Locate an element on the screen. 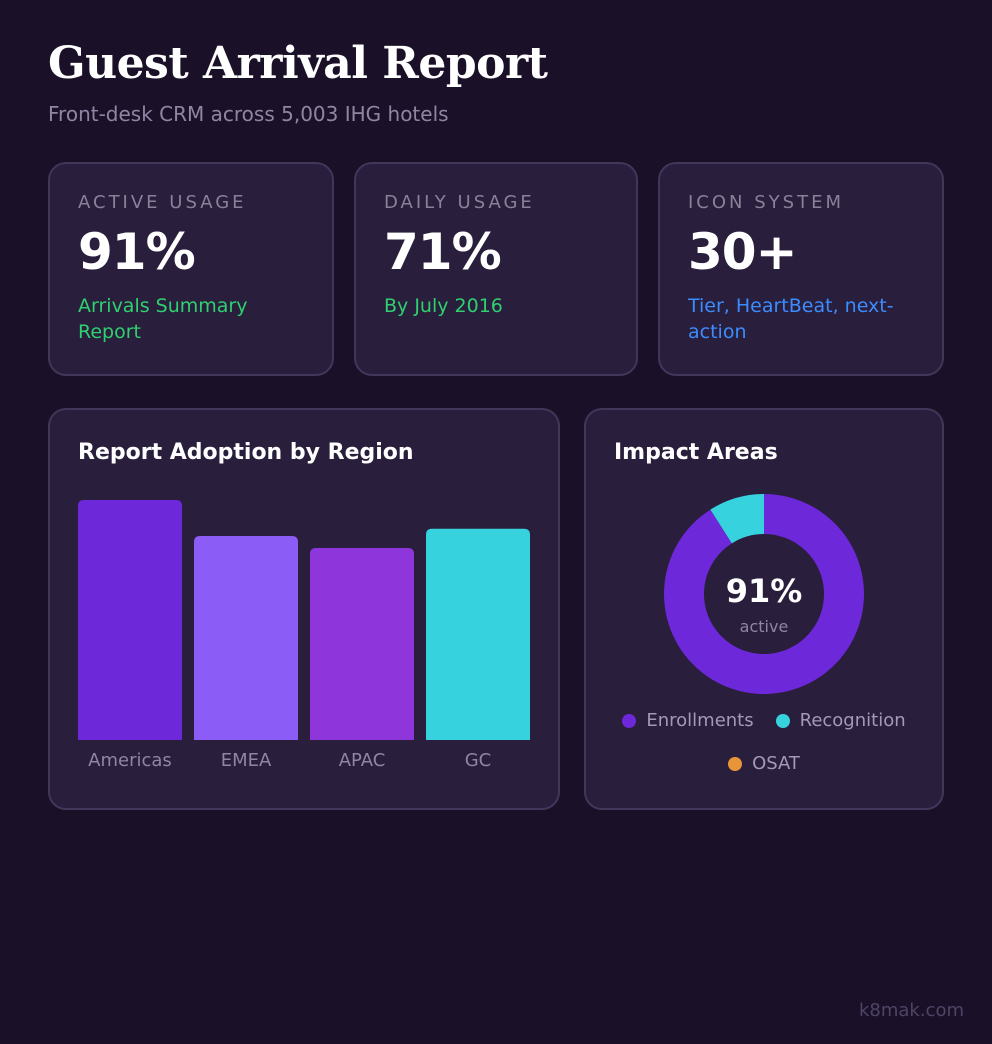 This screenshot has height=1044, width=992. legend-label: Recognition is located at coordinates (852, 720).